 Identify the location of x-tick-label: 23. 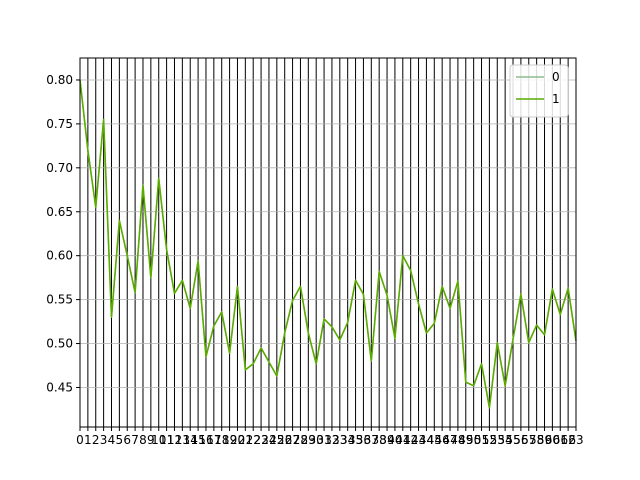
(260, 440).